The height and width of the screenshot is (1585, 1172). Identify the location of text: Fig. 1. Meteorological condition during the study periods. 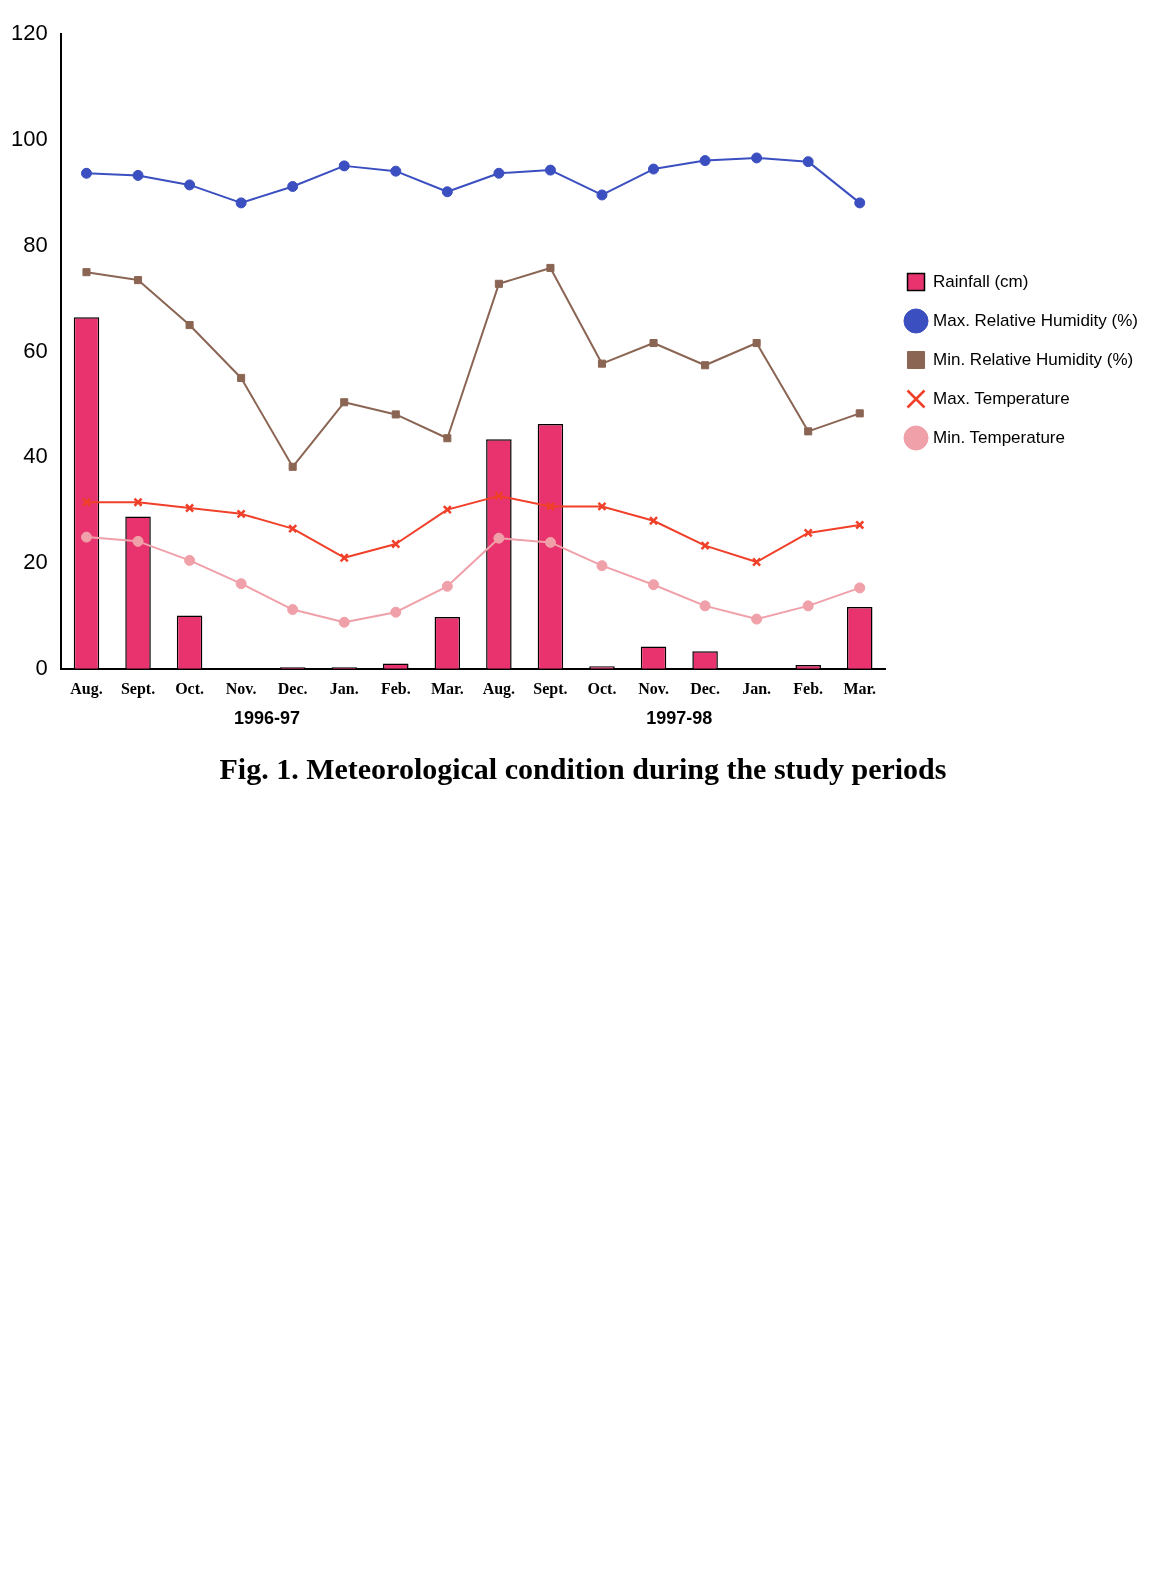
(583, 769).